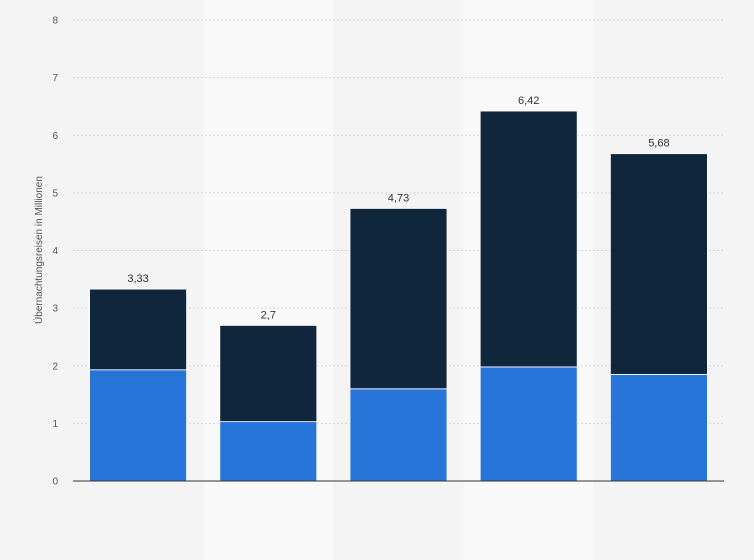 The height and width of the screenshot is (560, 754). Describe the element at coordinates (55, 21) in the screenshot. I see `y-tick-label: 8` at that location.